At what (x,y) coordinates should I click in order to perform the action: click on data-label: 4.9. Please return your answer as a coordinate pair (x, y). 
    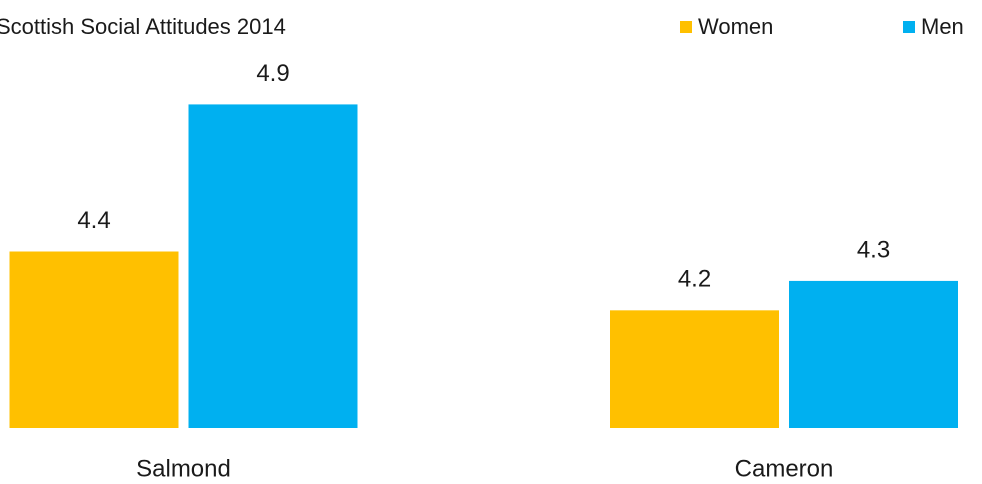
    Looking at the image, I should click on (272, 73).